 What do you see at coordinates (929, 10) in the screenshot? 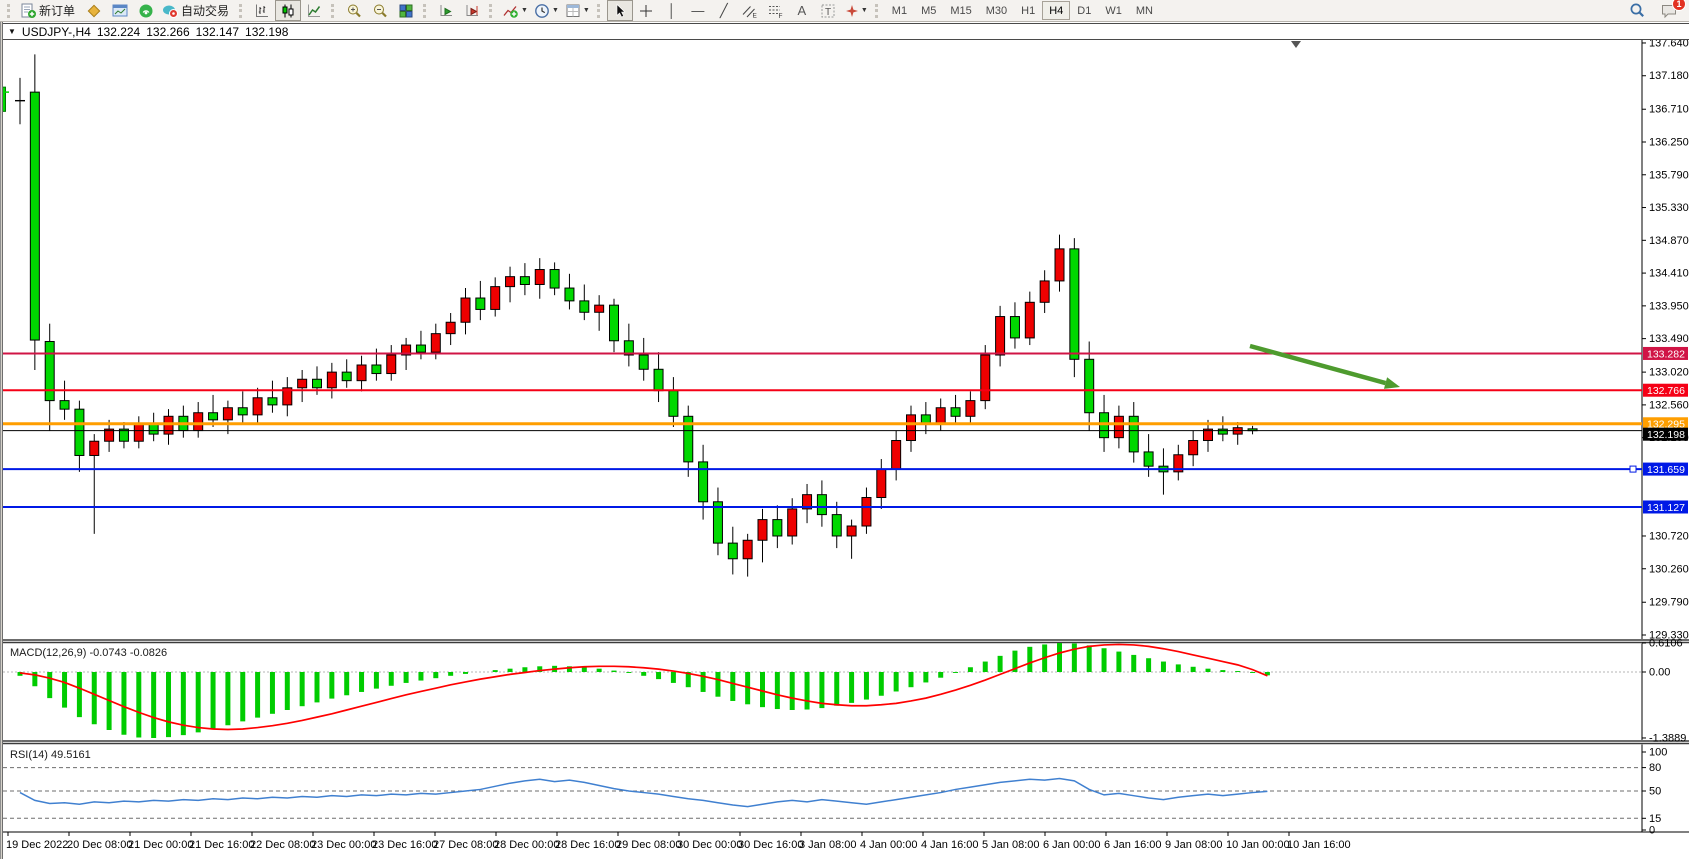
I see `timeframe-m5-button: M5` at bounding box center [929, 10].